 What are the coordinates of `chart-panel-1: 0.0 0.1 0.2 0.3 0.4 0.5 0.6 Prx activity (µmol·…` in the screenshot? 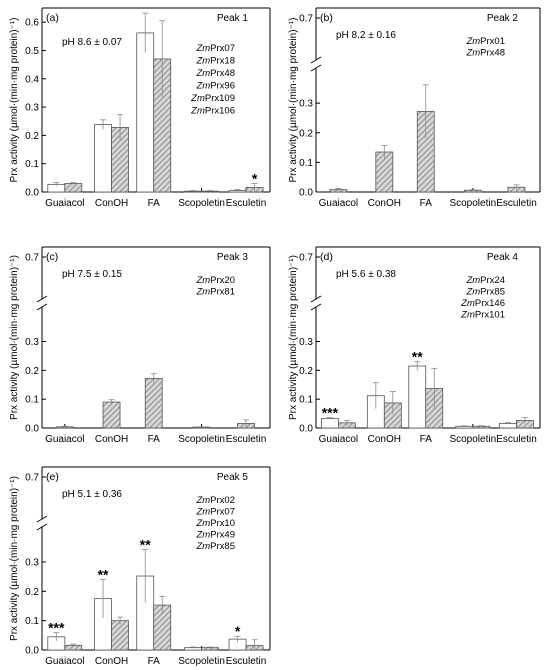 It's located at (140, 108).